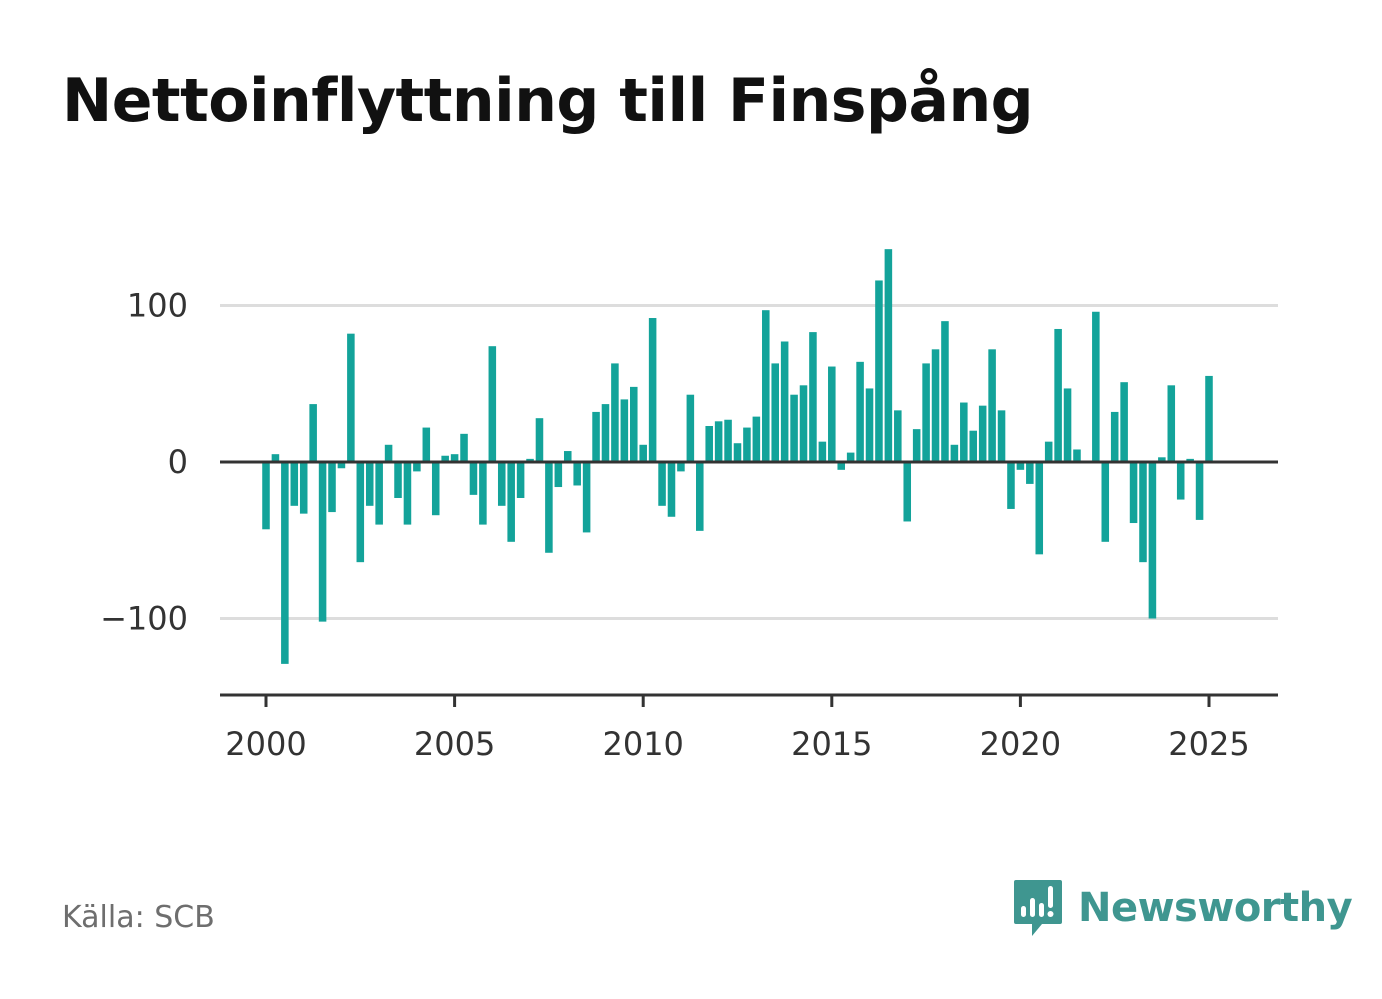 The image size is (1382, 999). Describe the element at coordinates (157, 306) in the screenshot. I see `y-tick-label-2: 100` at that location.